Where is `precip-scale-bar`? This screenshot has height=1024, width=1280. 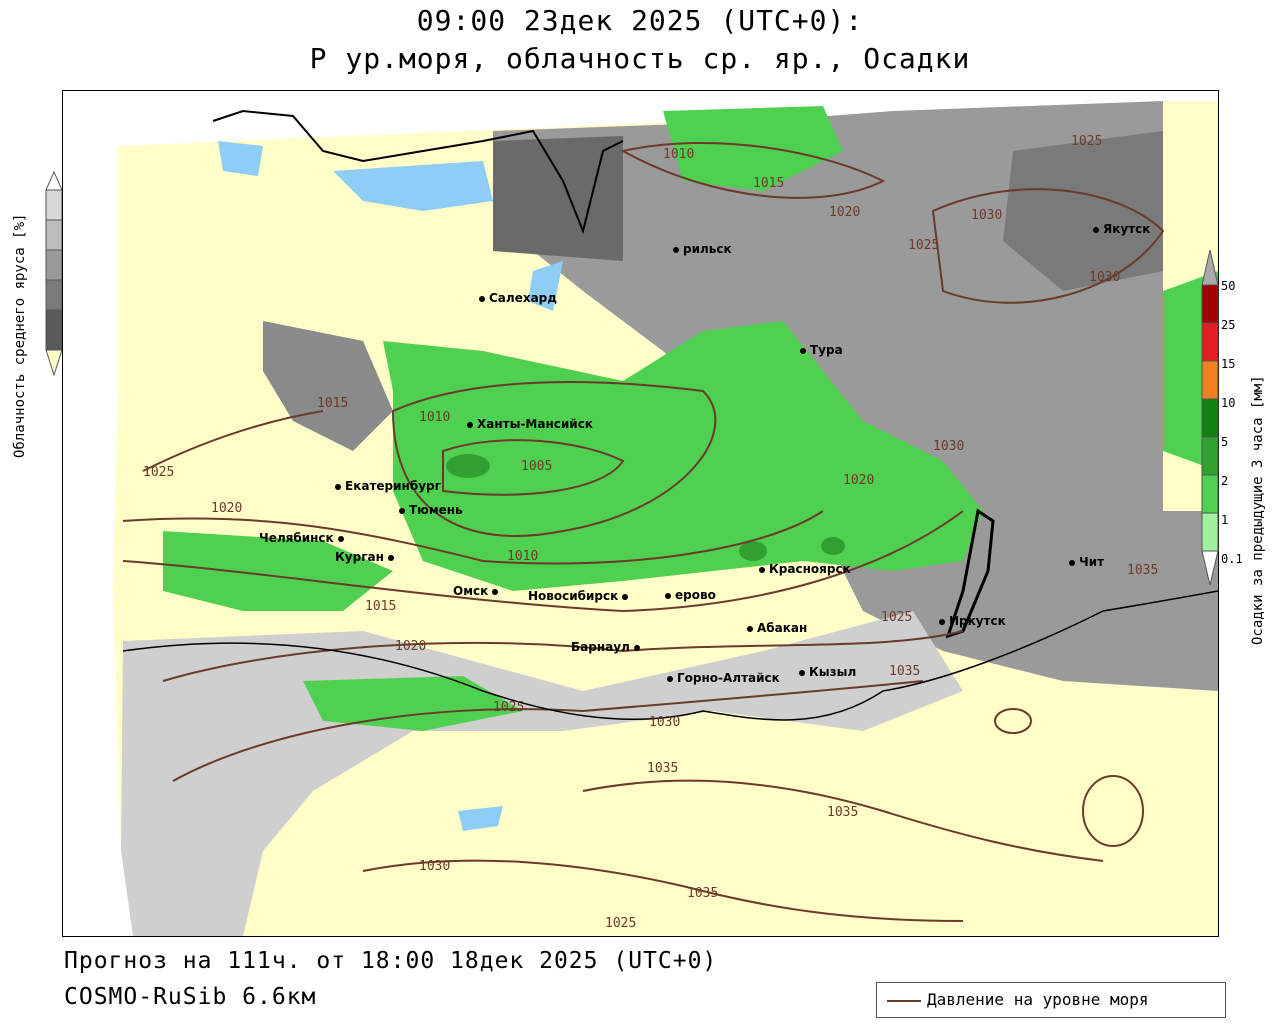 precip-scale-bar is located at coordinates (1210, 417).